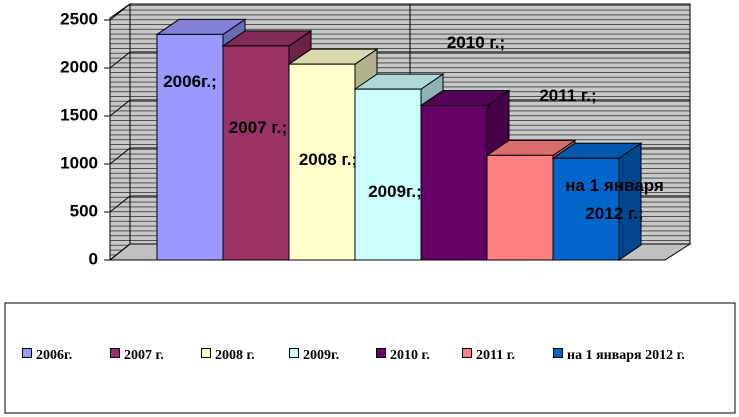  I want to click on data-label: 2007 г.;, so click(258, 127).